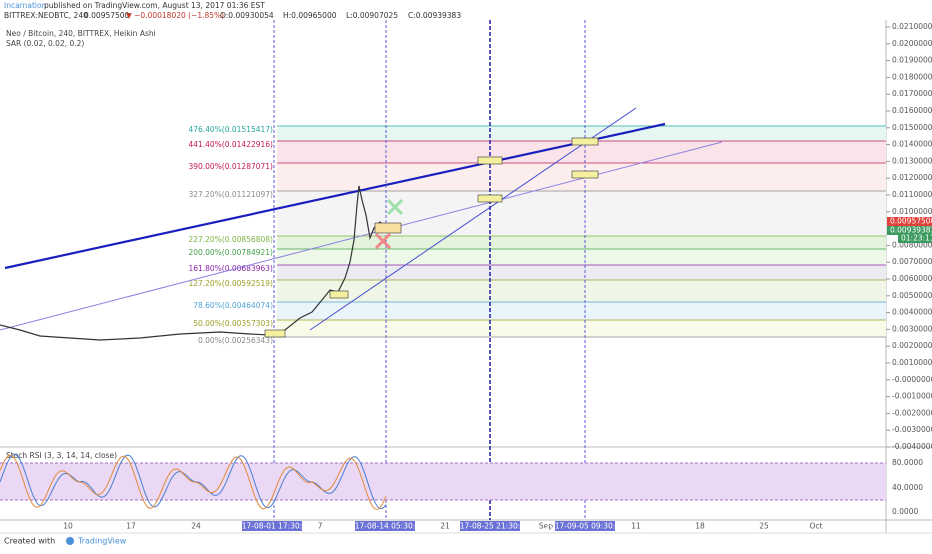  What do you see at coordinates (907, 462) in the screenshot?
I see `oscillator-label: 80.0000` at bounding box center [907, 462].